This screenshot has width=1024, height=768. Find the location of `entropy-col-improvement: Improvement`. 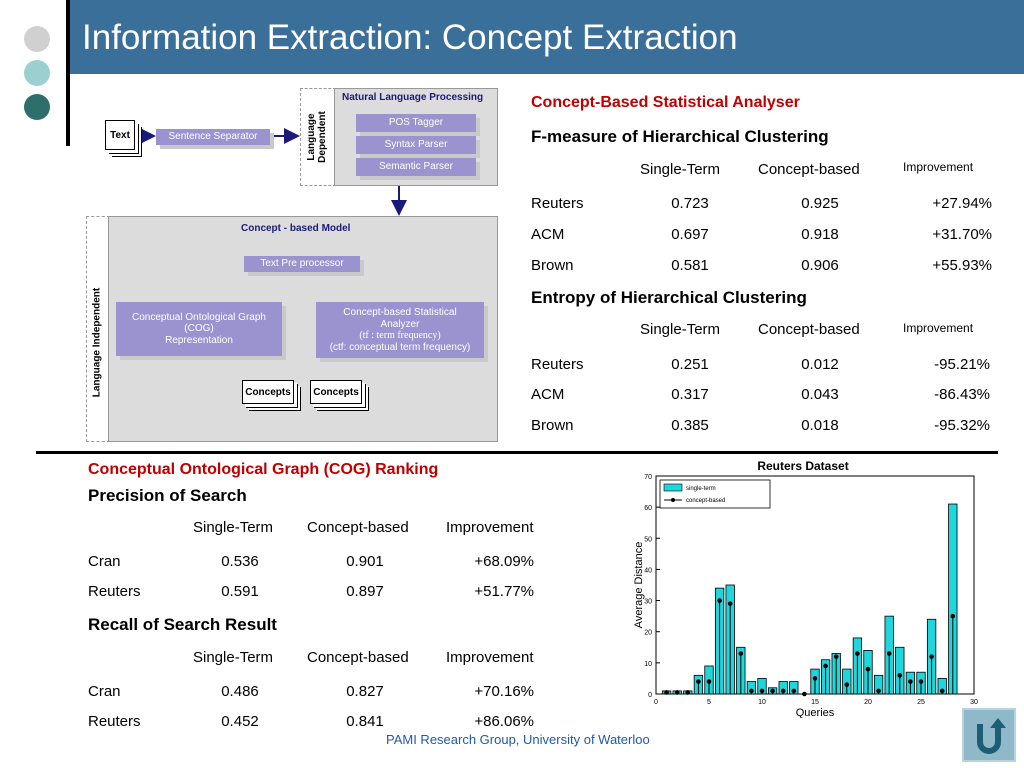

entropy-col-improvement: Improvement is located at coordinates (938, 328).